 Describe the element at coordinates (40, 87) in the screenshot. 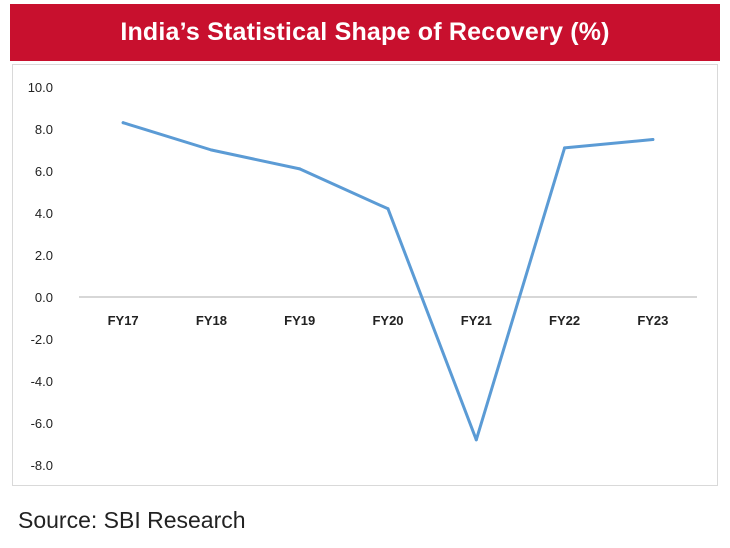

I see `y-tick-label-0: 10.0` at that location.